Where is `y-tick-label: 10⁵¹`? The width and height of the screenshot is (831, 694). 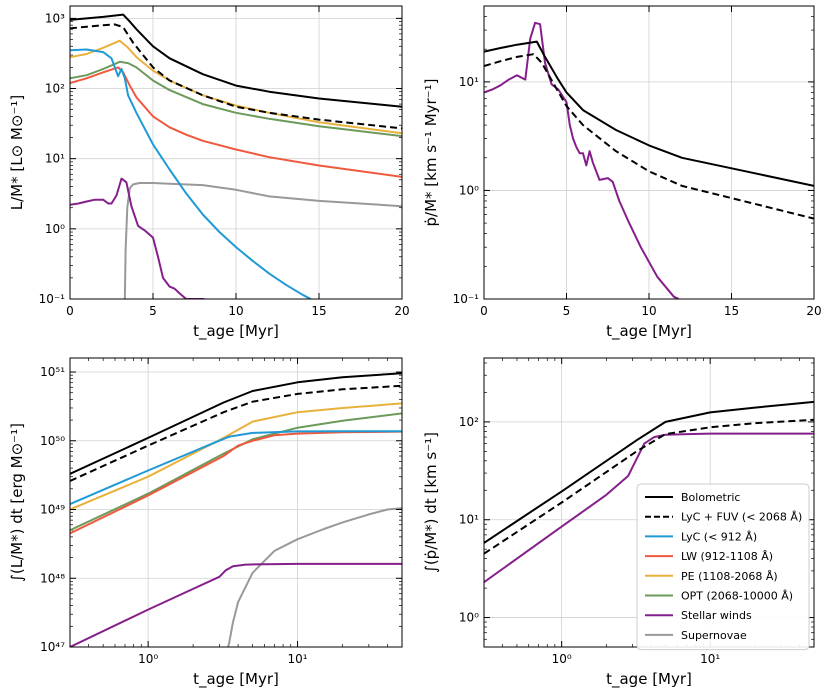 y-tick-label: 10⁵¹ is located at coordinates (52, 372).